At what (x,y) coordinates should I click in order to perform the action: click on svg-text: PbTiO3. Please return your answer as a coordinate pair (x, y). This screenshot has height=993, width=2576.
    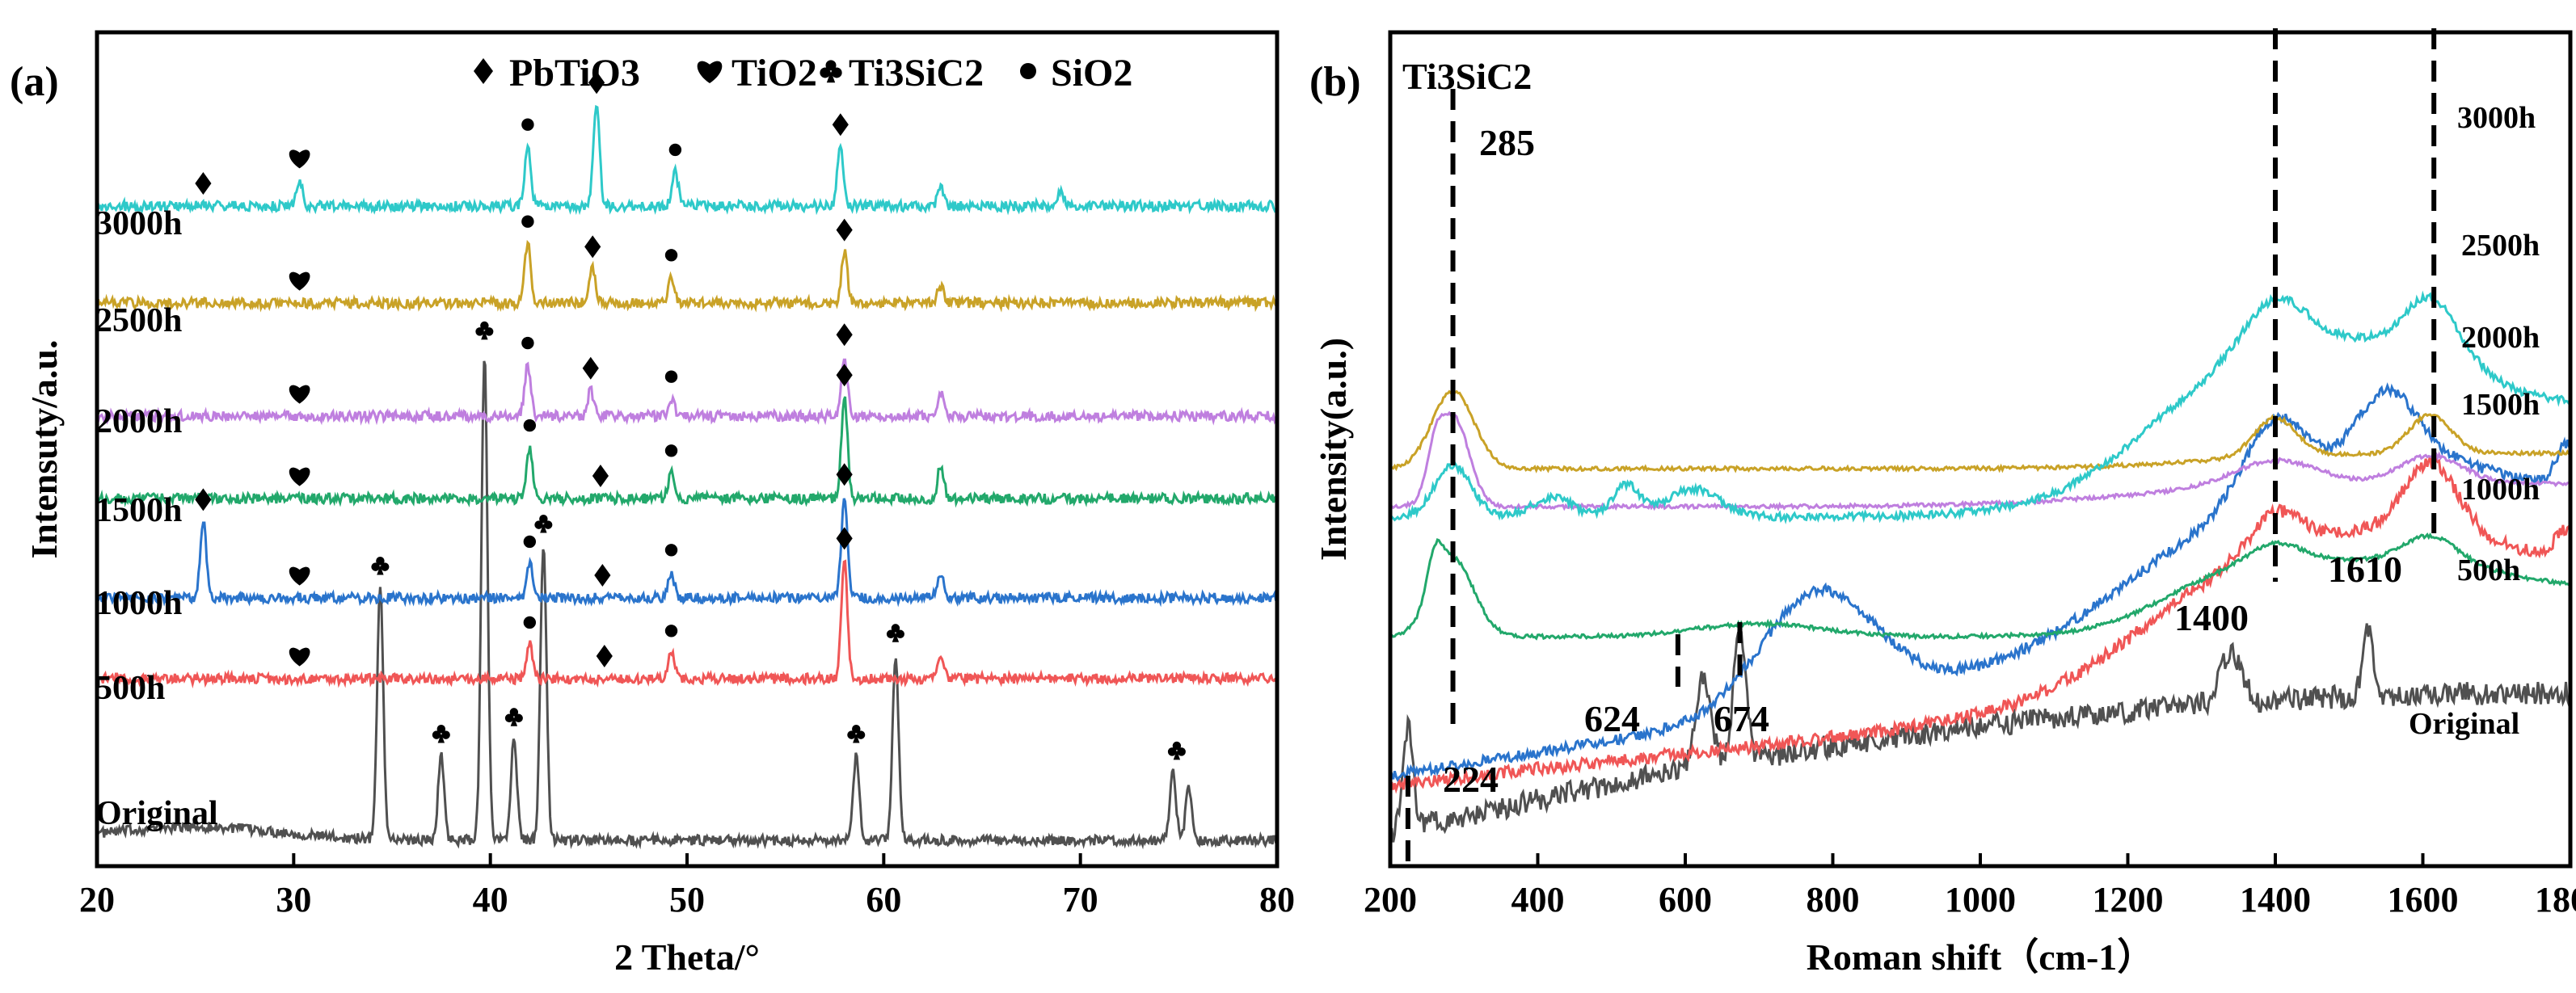
    Looking at the image, I should click on (574, 74).